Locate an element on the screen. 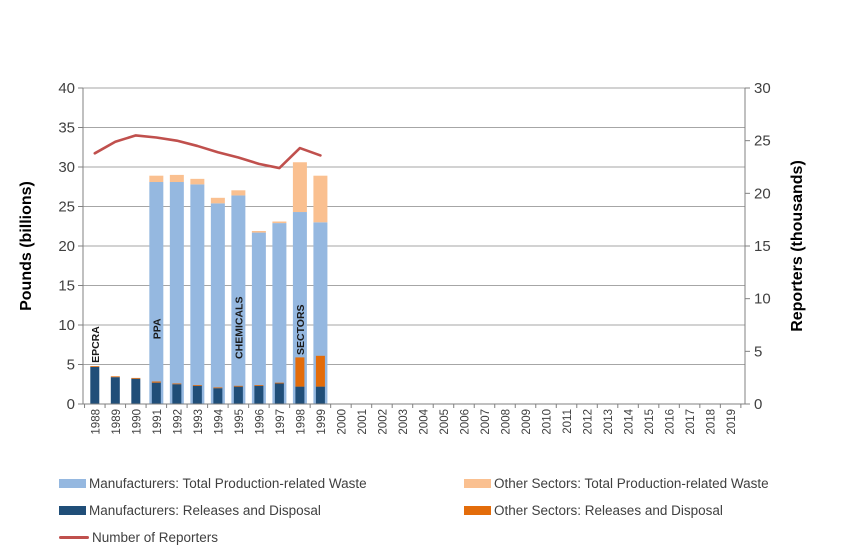  x-axis-category-label: 2015 is located at coordinates (650, 422).